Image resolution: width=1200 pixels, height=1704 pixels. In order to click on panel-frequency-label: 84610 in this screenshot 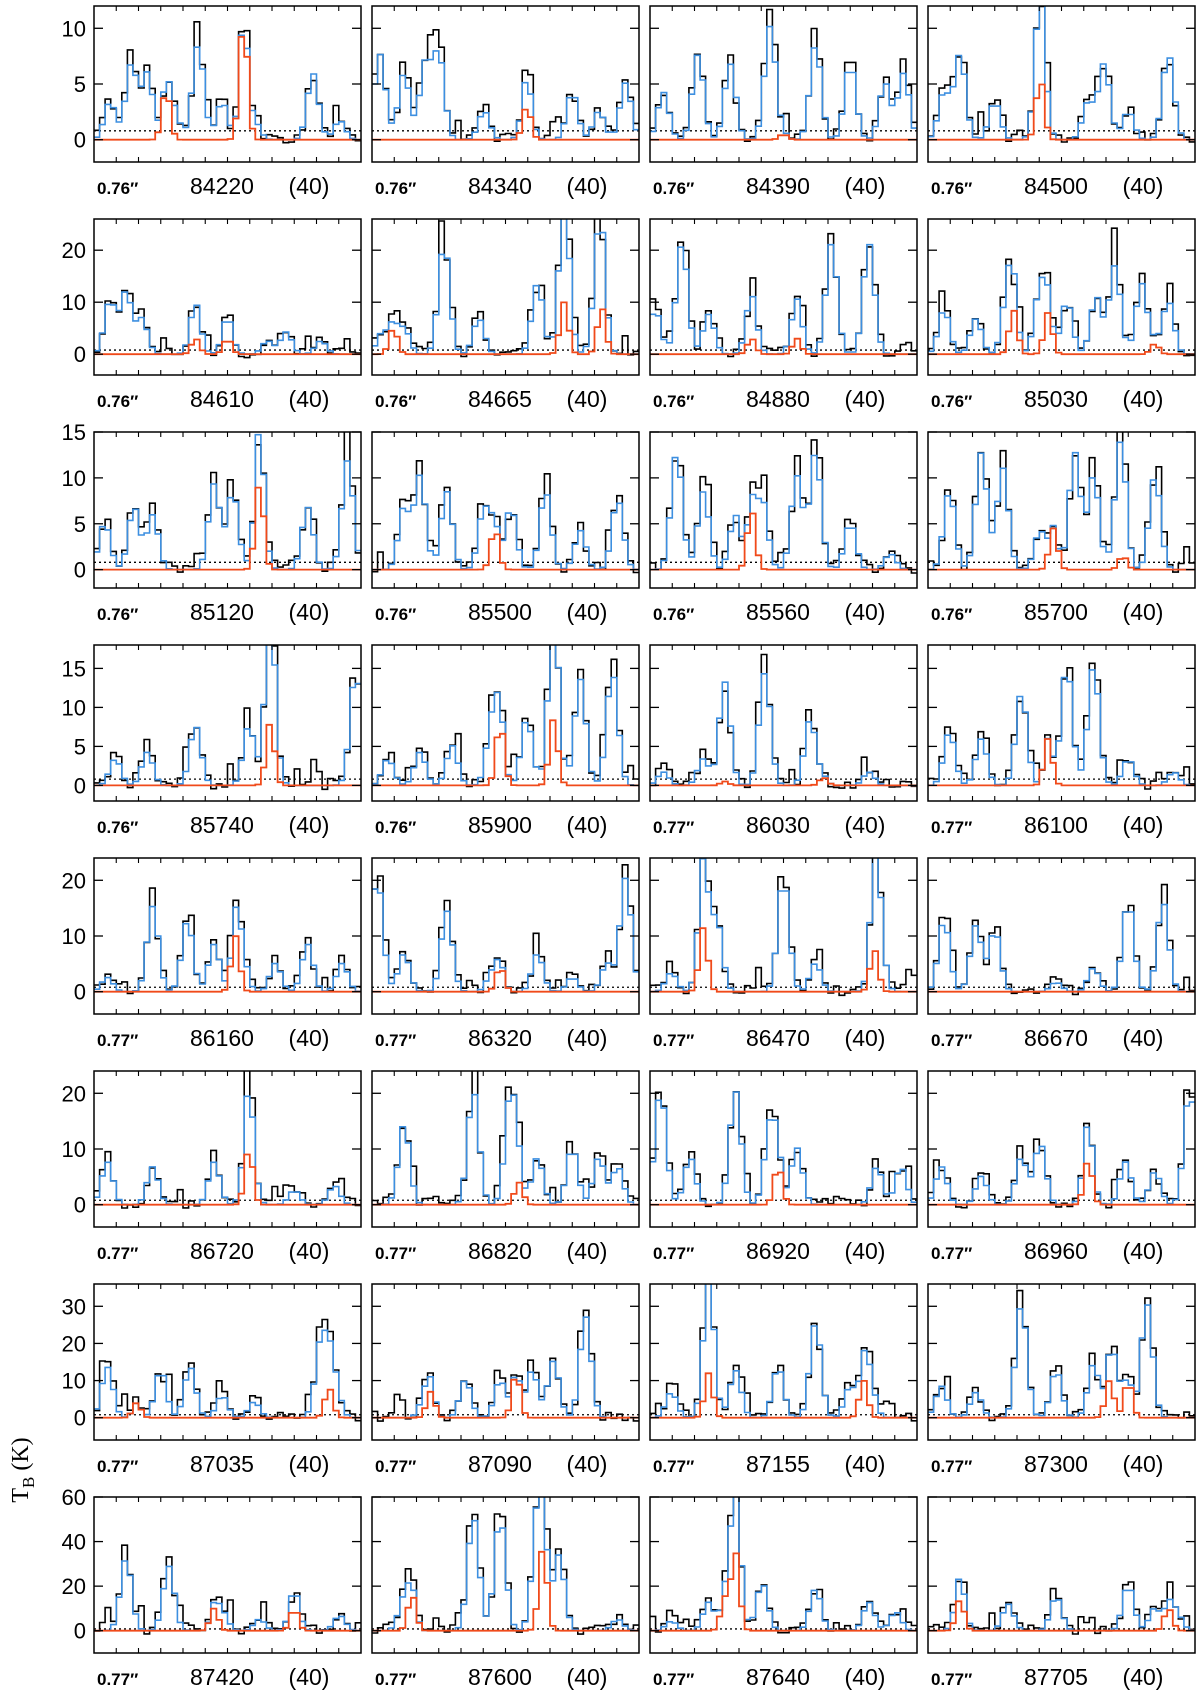, I will do `click(222, 399)`.